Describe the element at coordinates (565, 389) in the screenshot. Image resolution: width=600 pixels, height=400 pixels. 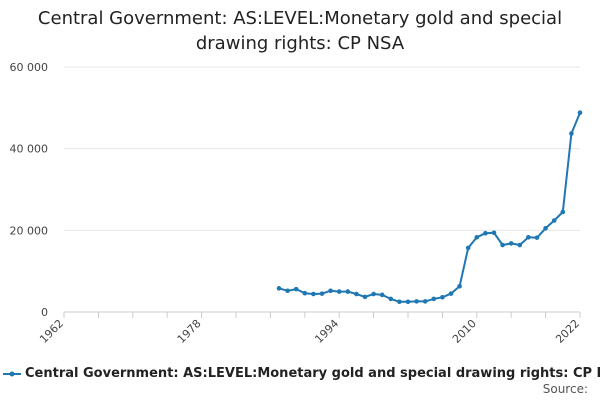
I see `source-label: Source:` at that location.